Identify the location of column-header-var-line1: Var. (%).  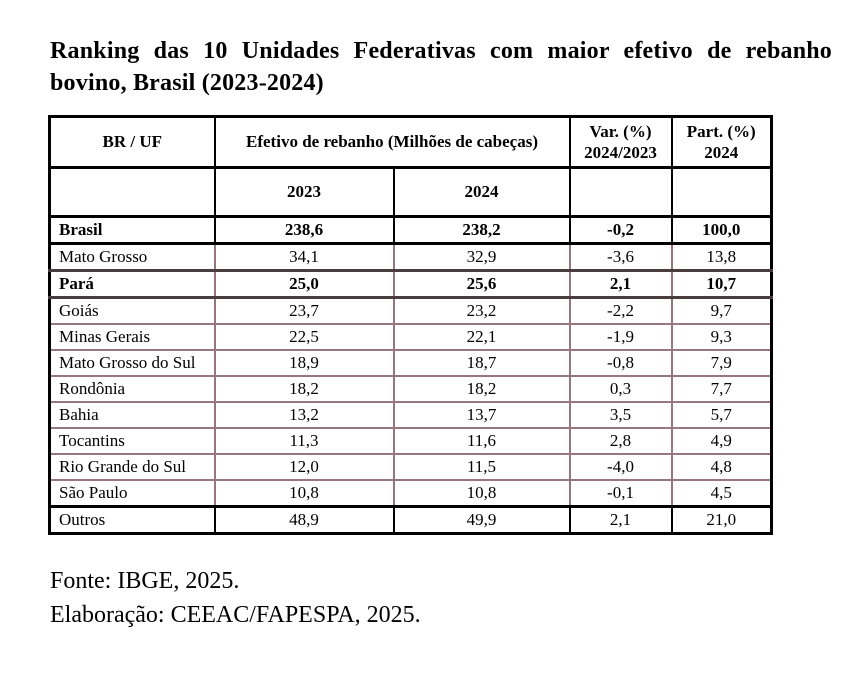
(620, 132).